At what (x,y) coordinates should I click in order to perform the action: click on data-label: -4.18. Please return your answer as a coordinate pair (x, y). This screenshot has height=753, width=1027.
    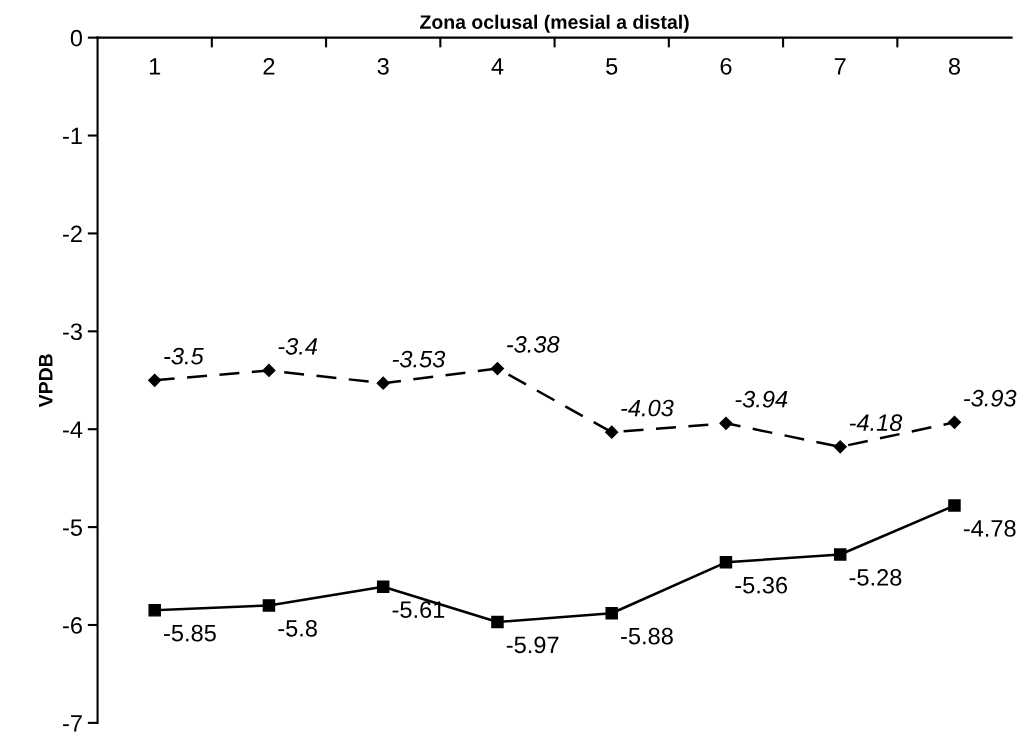
    Looking at the image, I should click on (876, 423).